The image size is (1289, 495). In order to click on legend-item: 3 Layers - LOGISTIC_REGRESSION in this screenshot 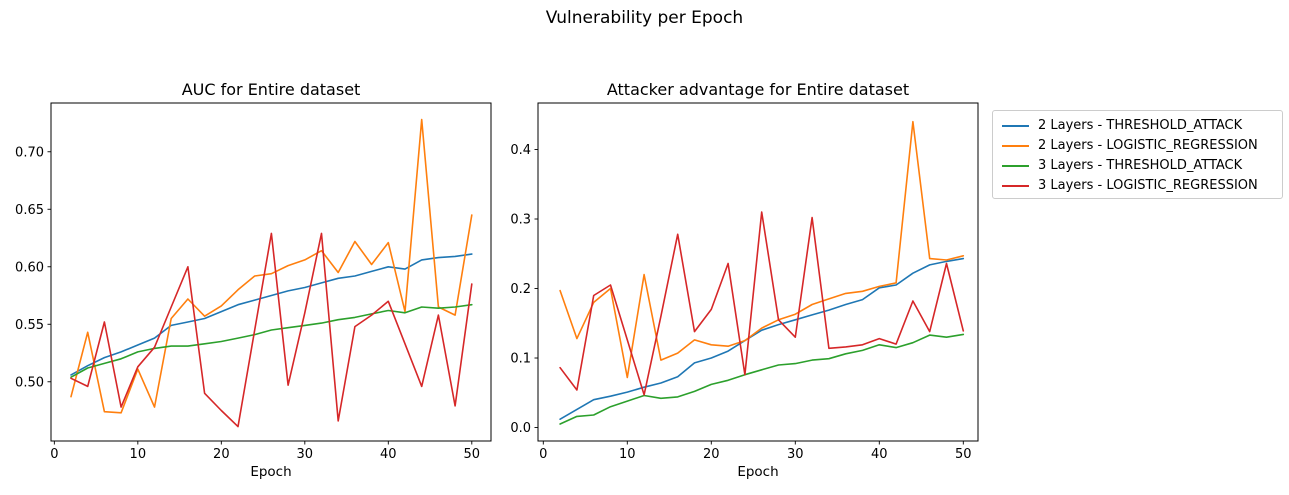, I will do `click(1138, 186)`.